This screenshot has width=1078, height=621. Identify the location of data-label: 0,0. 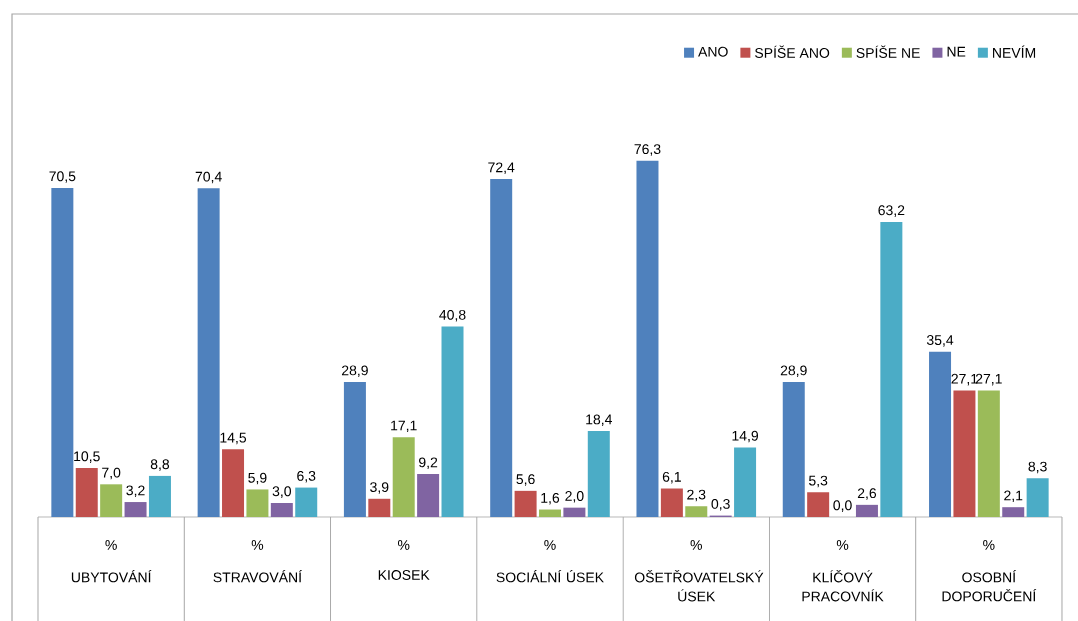
(842, 506).